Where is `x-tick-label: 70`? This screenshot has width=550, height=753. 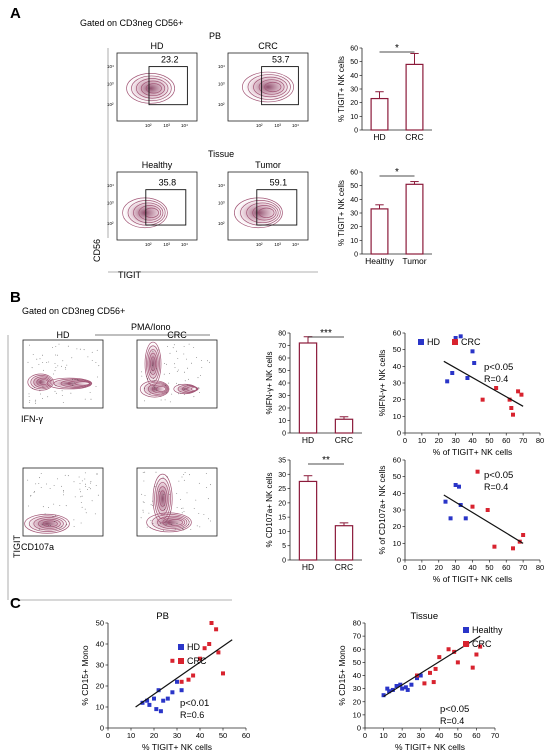
x-tick-label: 70 is located at coordinates (523, 440).